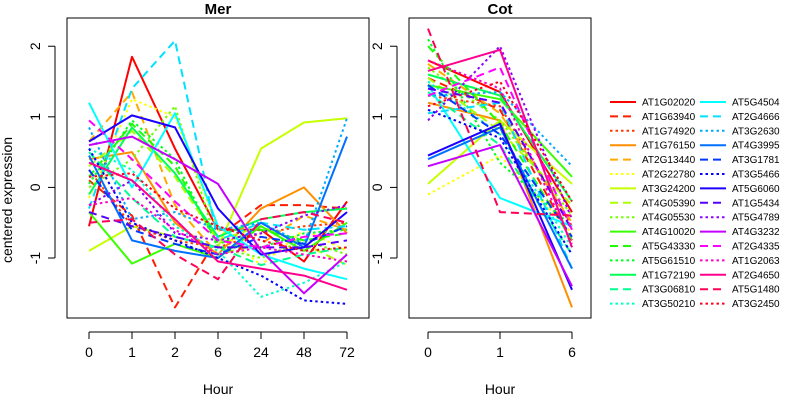  What do you see at coordinates (669, 232) in the screenshot?
I see `legend-label: AT4G10020` at bounding box center [669, 232].